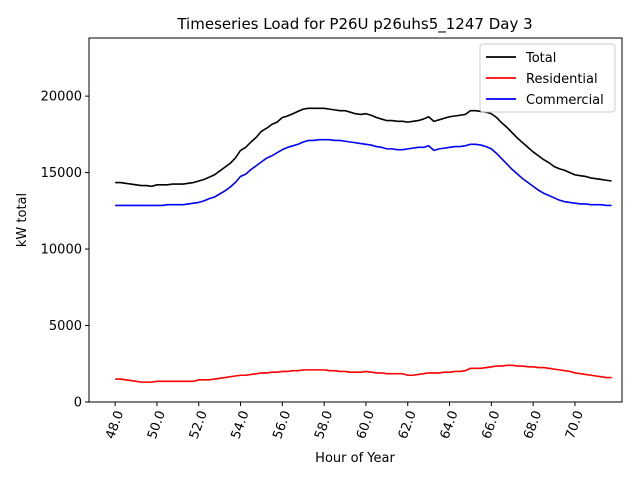 Image resolution: width=640 pixels, height=480 pixels. I want to click on y-tick-label: 5000, so click(65, 326).